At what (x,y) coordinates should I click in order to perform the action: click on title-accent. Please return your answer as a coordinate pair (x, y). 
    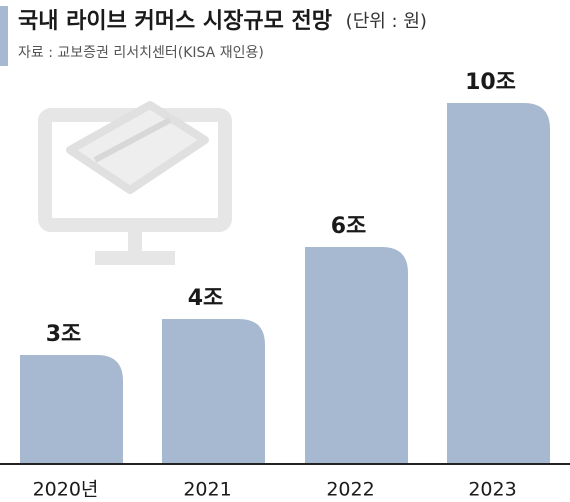
    Looking at the image, I should click on (4, 36).